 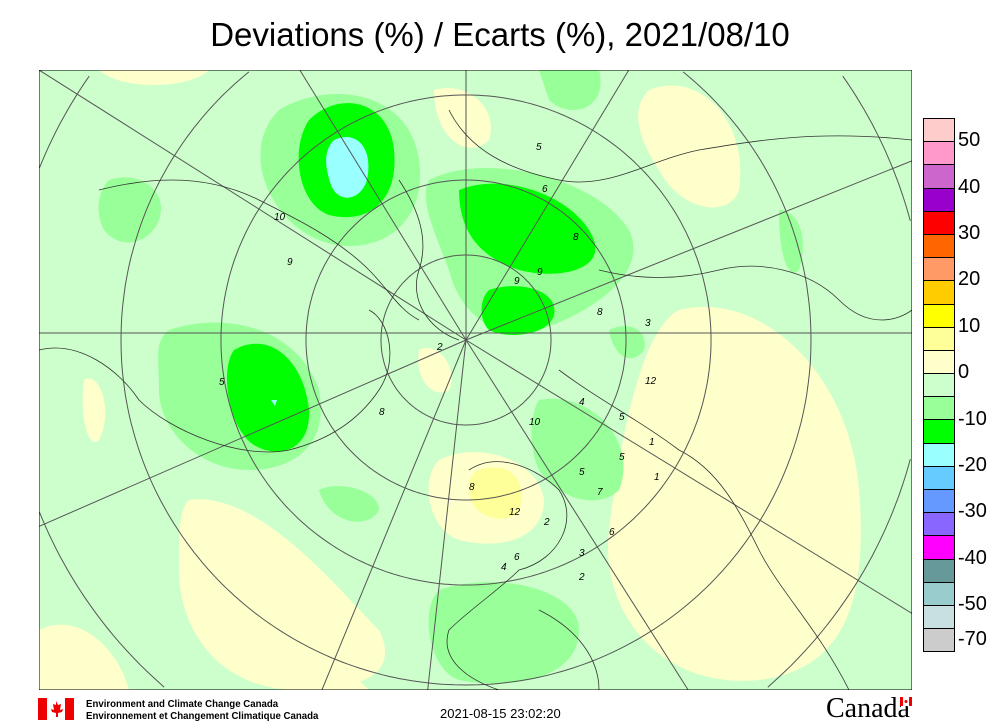 I want to click on legend-label: -40, so click(x=972, y=557).